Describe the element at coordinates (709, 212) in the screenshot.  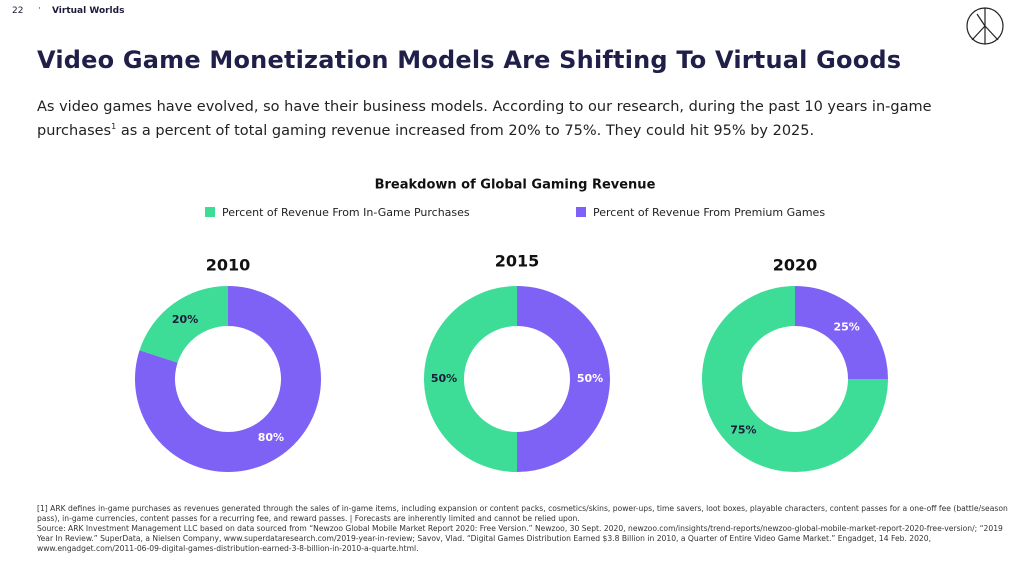
I see `legend-label: Percent of Revenue From Premium Games` at that location.